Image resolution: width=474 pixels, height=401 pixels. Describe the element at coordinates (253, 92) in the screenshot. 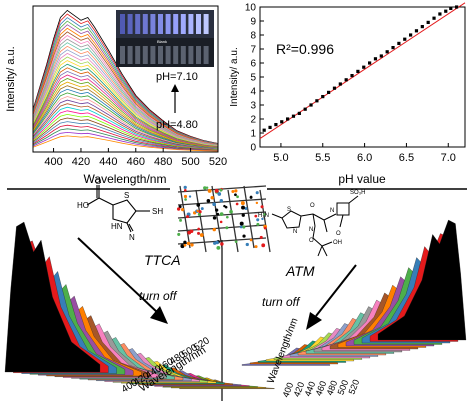

I see `fit-y-tick-label: 4` at that location.